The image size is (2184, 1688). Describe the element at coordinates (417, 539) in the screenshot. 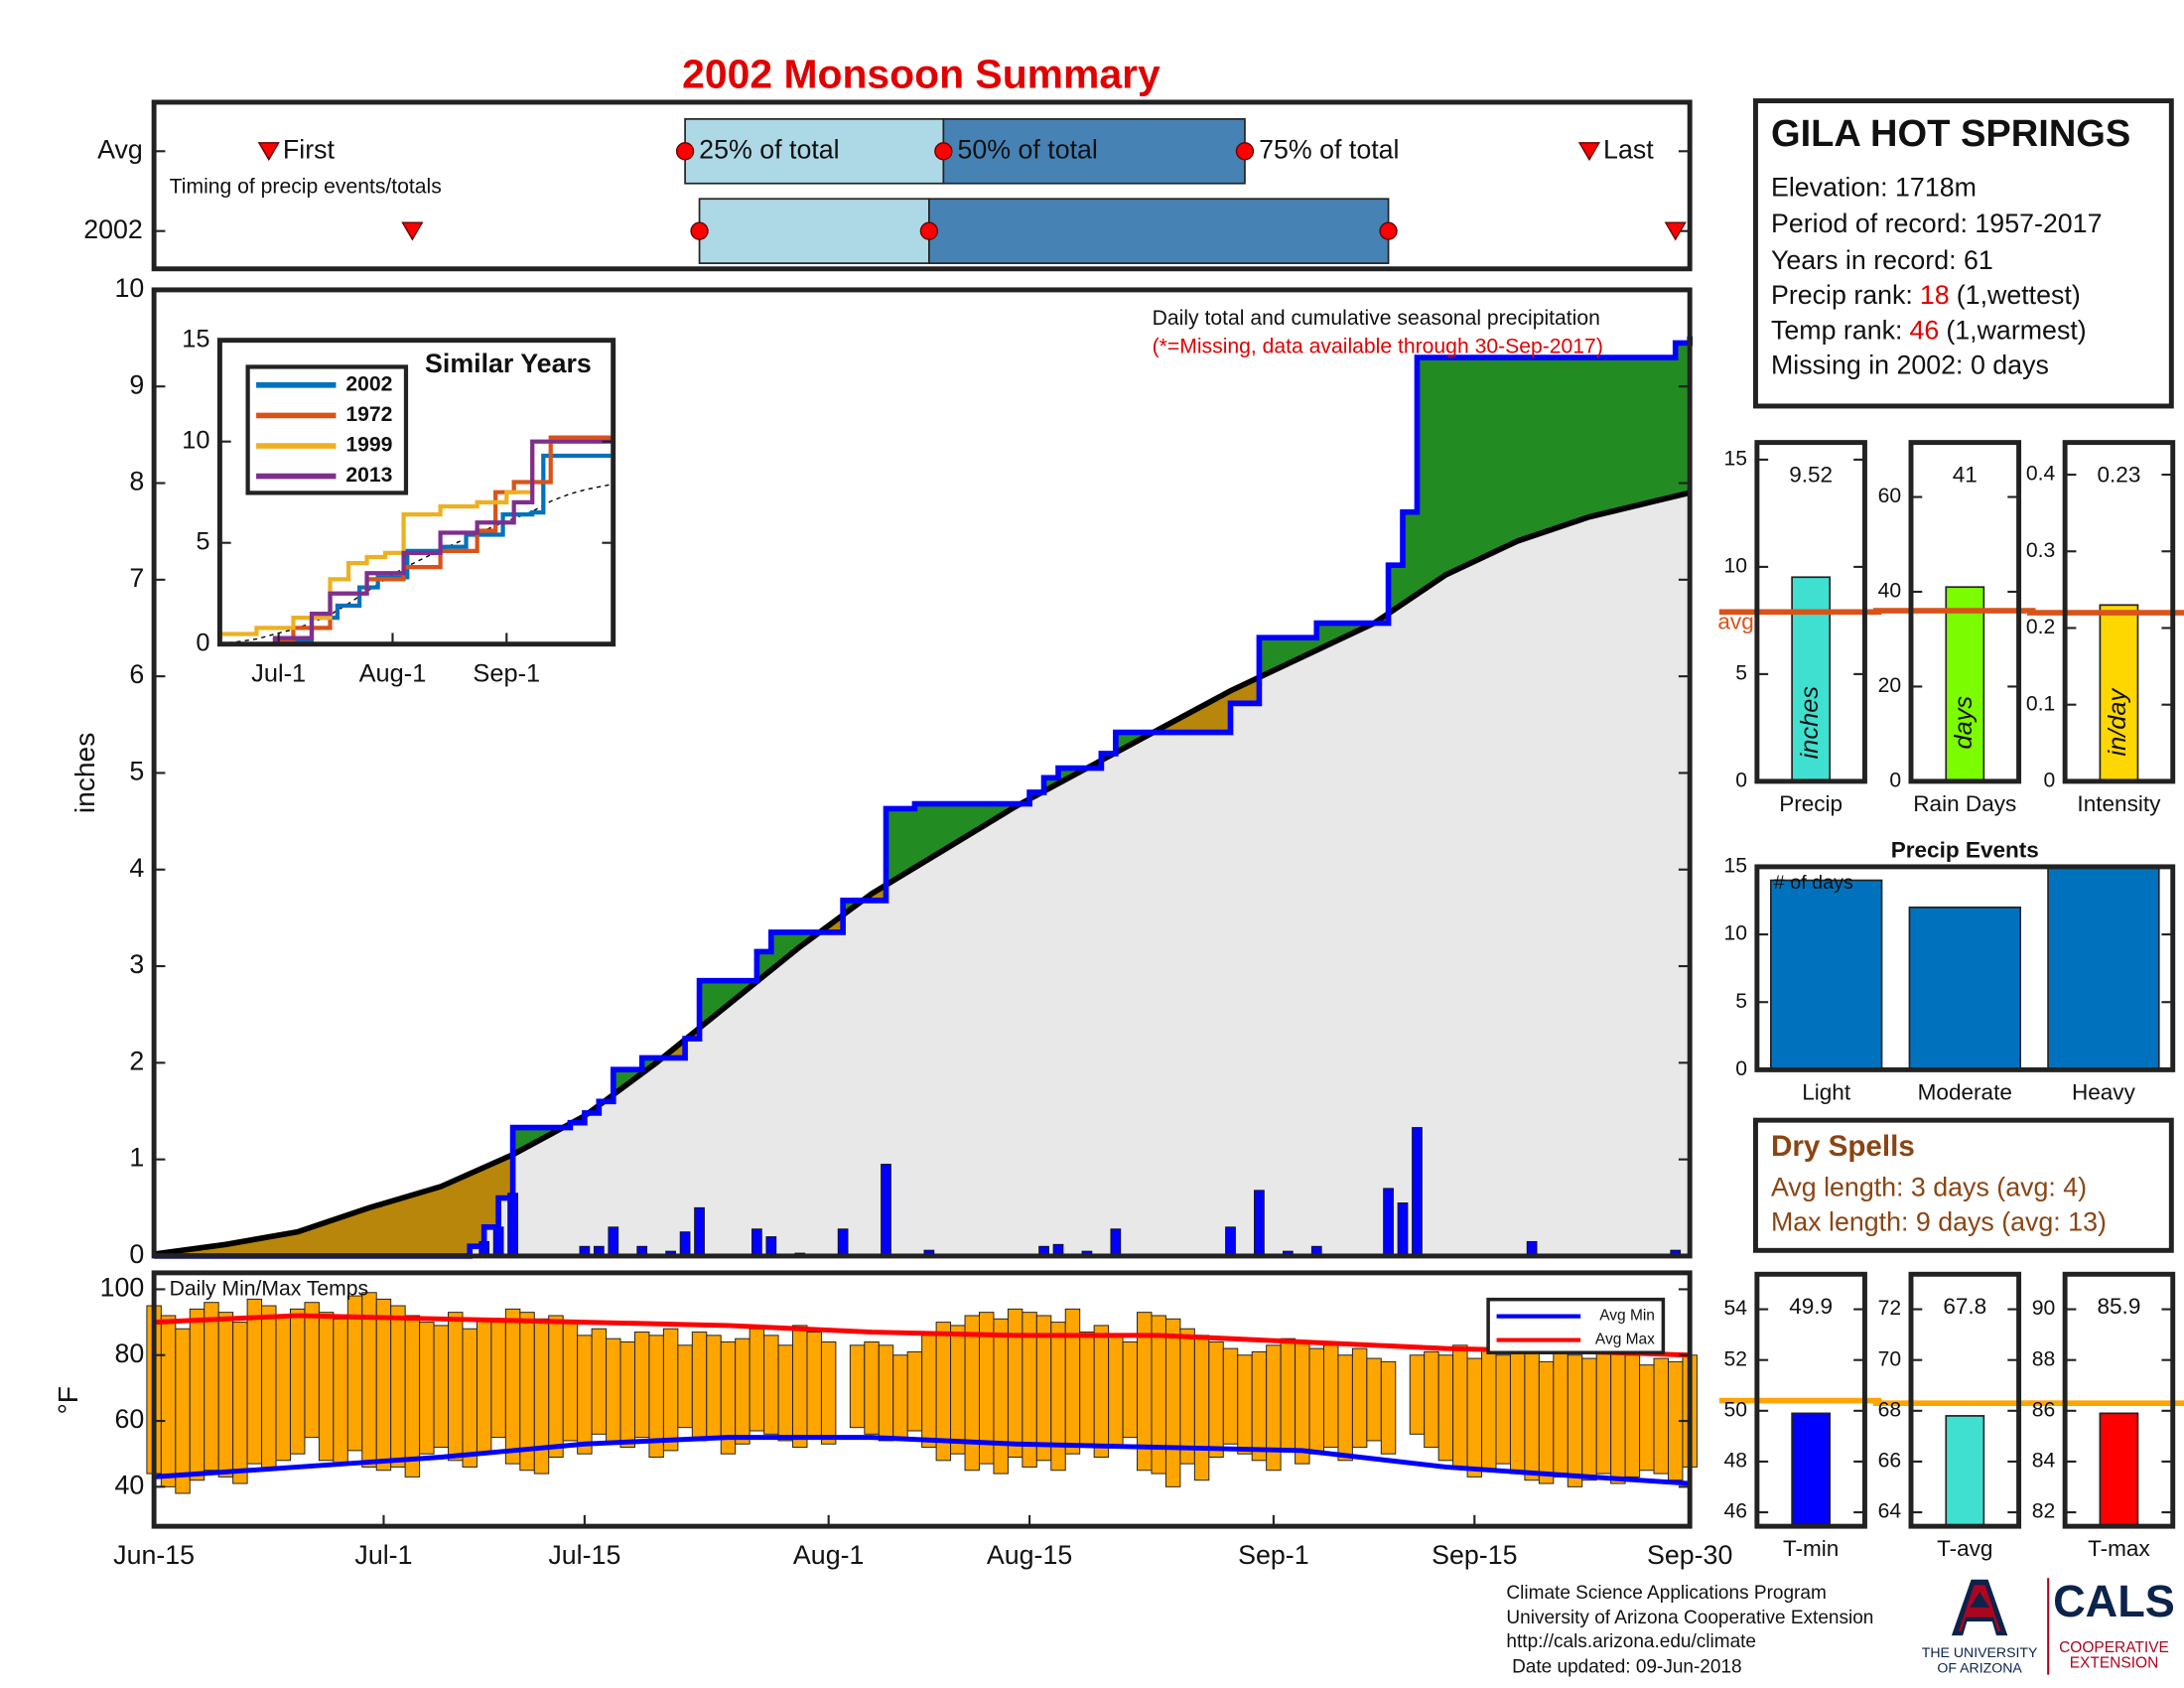

I see `inset-line` at that location.